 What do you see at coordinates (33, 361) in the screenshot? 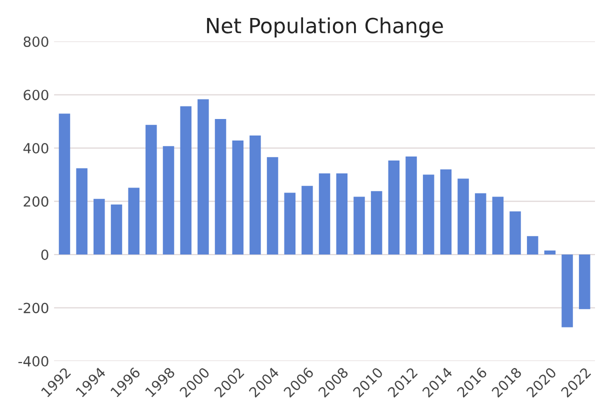
I see `y-tick-label: -400` at bounding box center [33, 361].